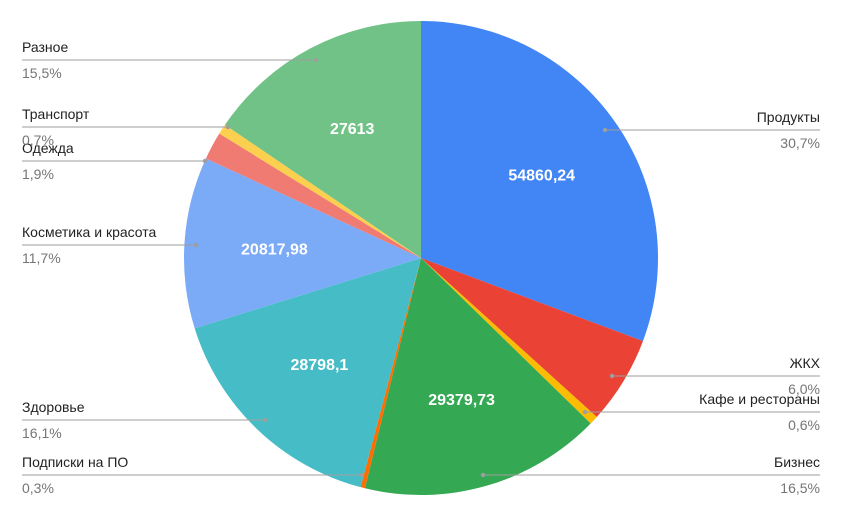  Describe the element at coordinates (800, 488) in the screenshot. I see `callout-percent: 16,5%` at that location.